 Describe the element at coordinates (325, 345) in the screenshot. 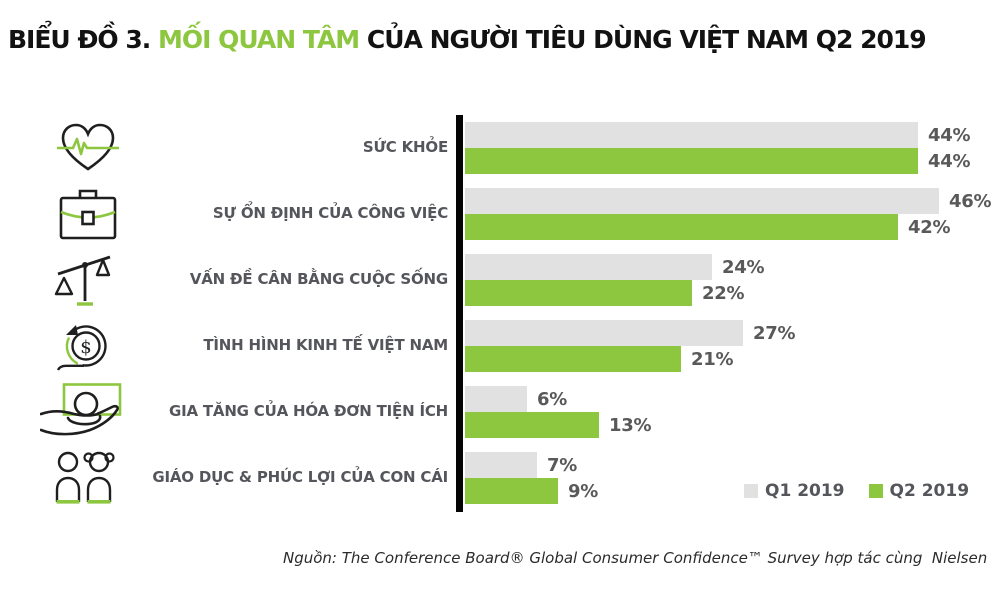

I see `category-label-kinh-te-viet-nam: TÌNH HÌNH KINH TẾ VIỆT NAM` at that location.